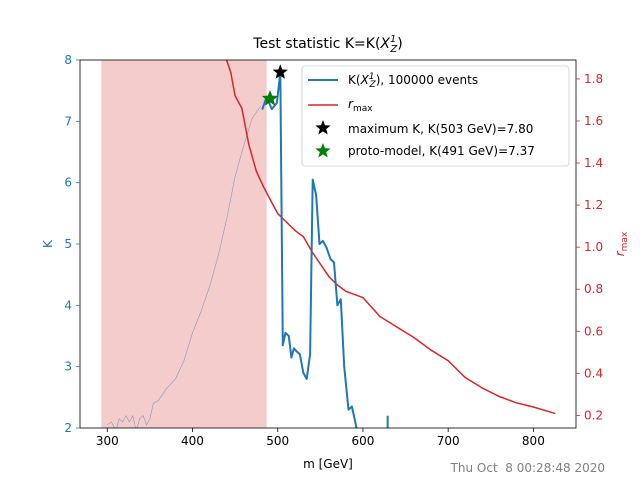 Image resolution: width=640 pixels, height=480 pixels. I want to click on left-tick-label: 4, so click(68, 305).